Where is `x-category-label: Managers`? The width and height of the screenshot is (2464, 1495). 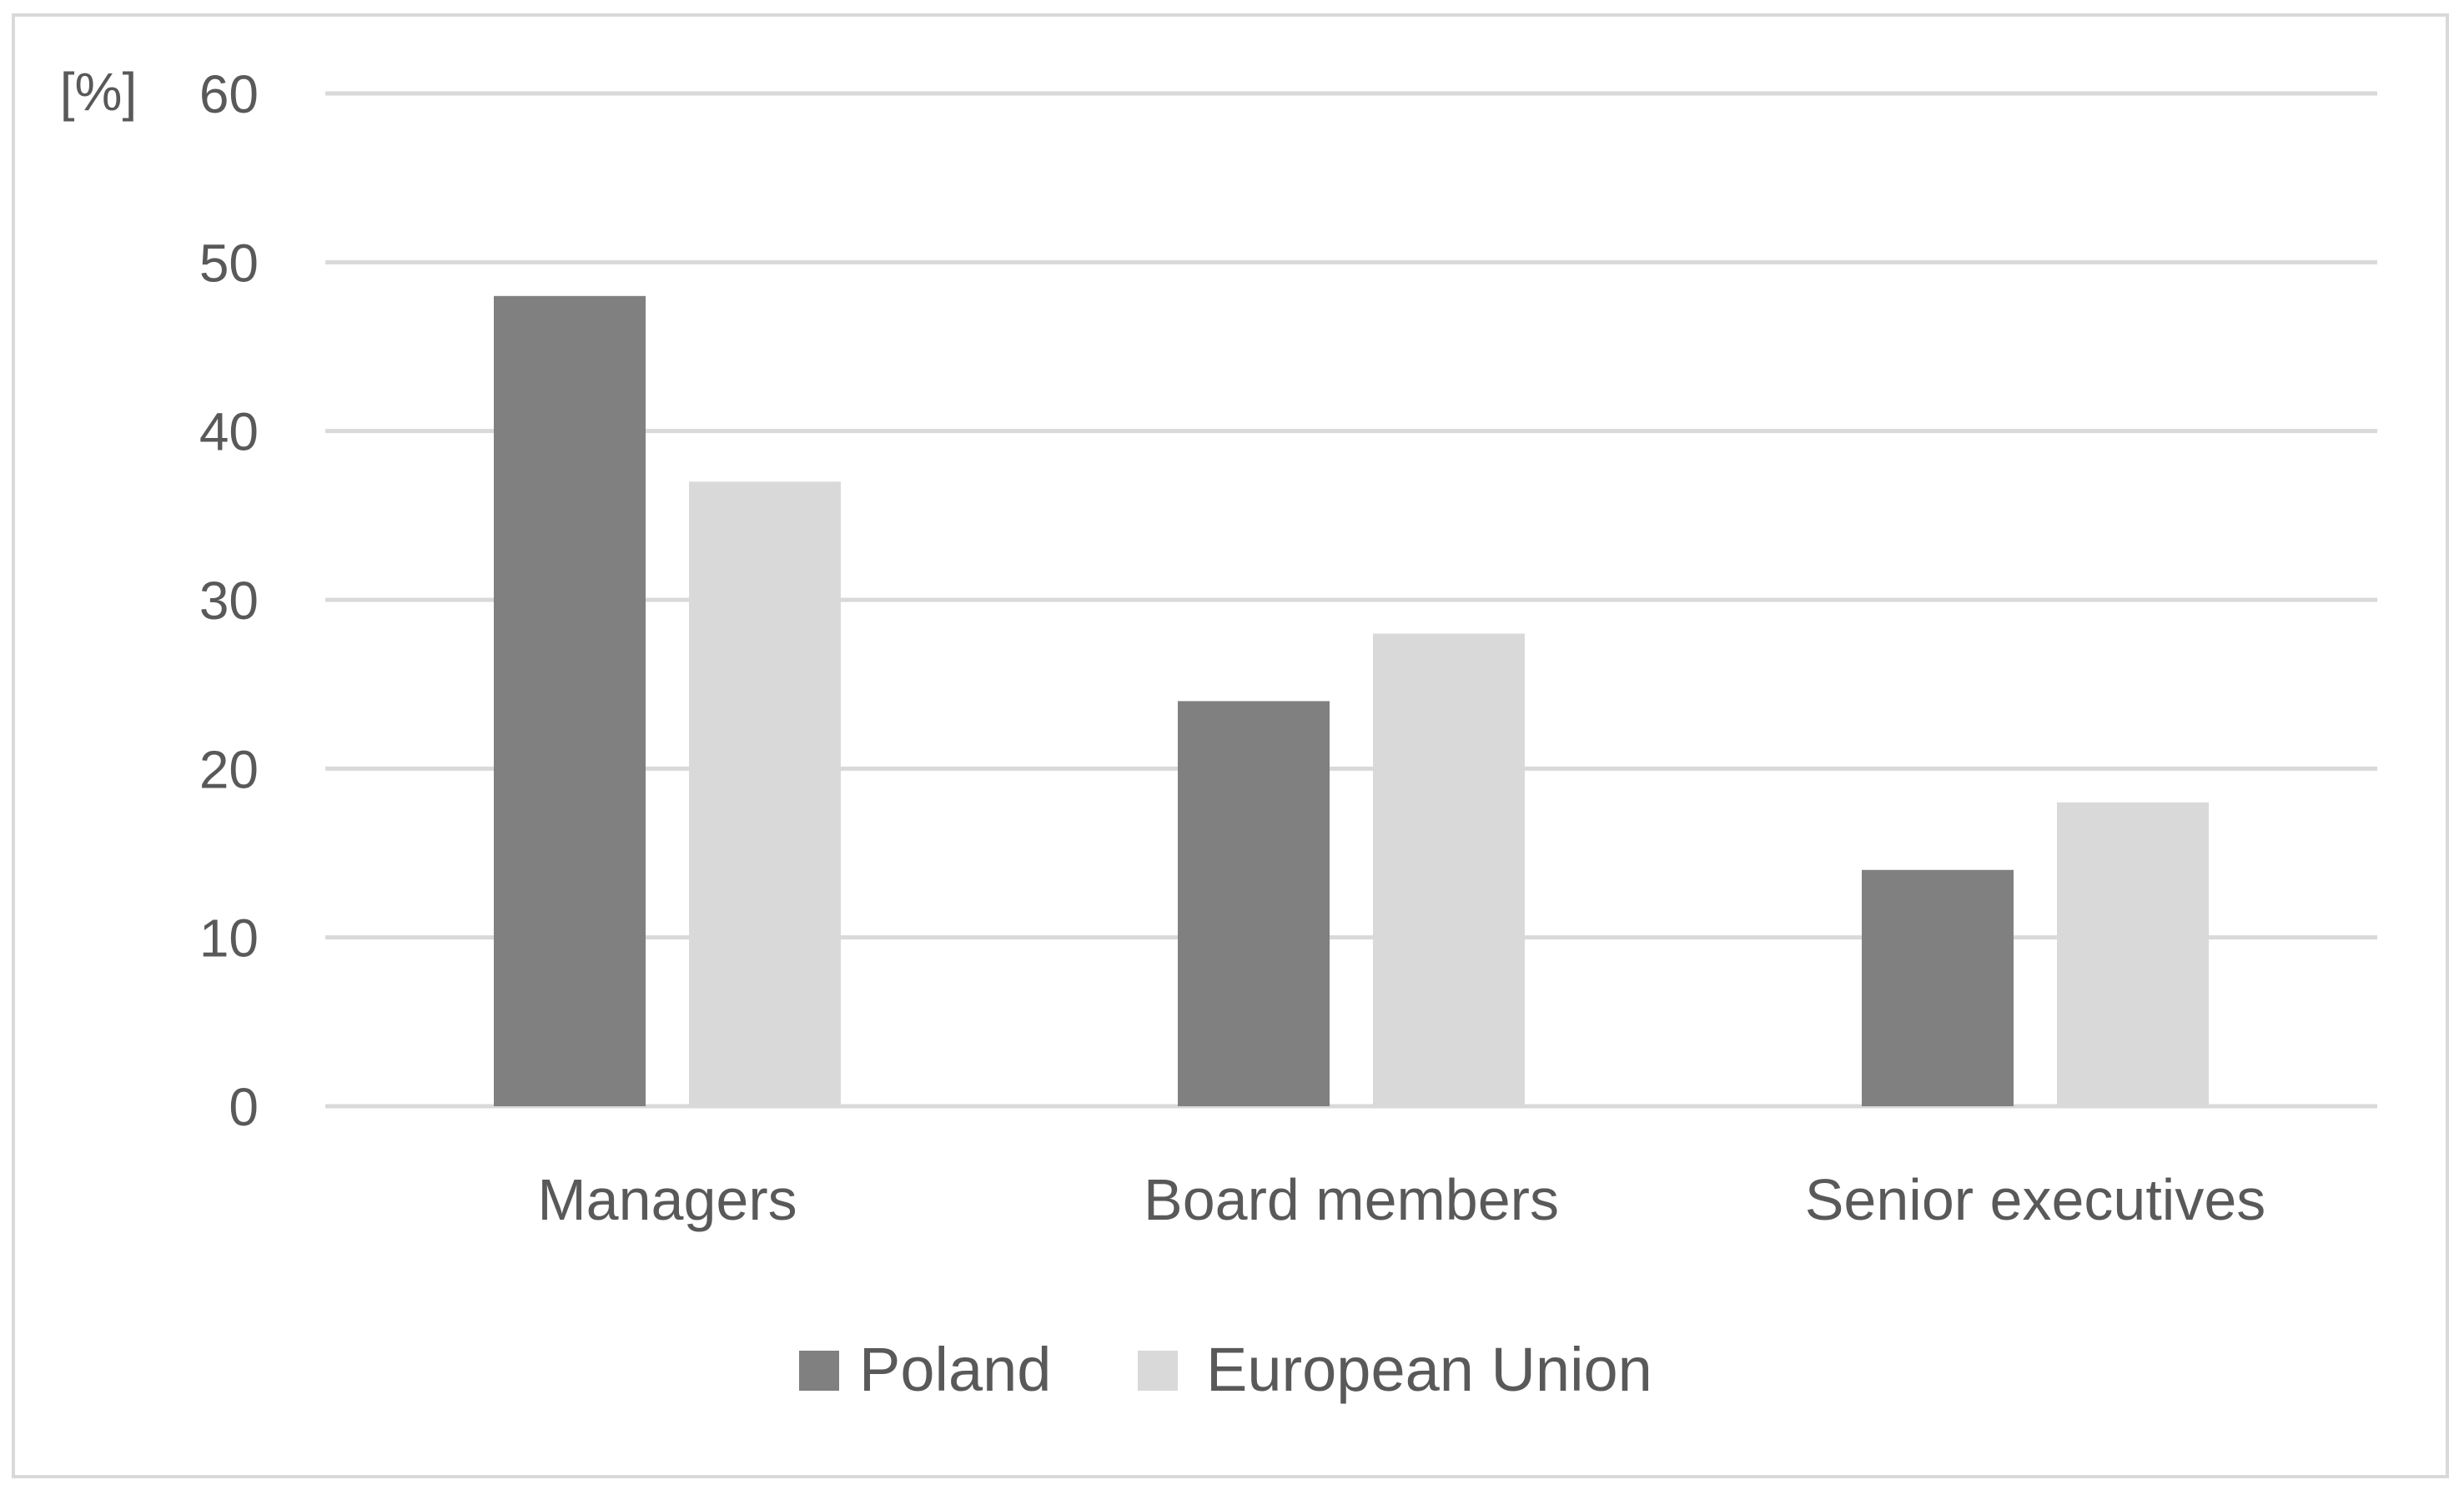 x-category-label: Managers is located at coordinates (667, 1199).